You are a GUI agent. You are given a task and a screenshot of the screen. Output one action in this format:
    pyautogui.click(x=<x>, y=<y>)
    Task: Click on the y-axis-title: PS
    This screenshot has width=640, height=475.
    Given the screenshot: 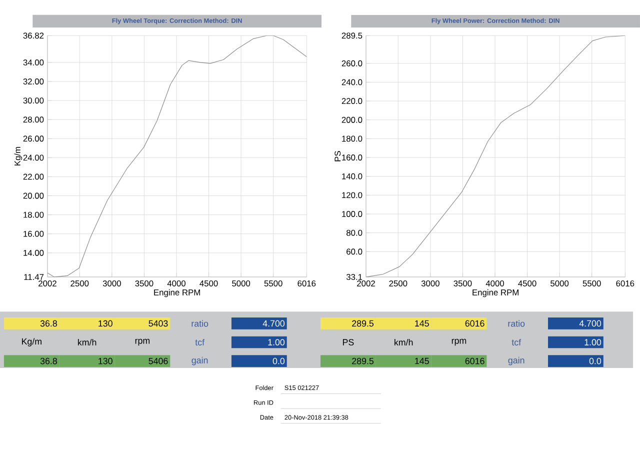 What is the action you would take?
    pyautogui.click(x=337, y=156)
    